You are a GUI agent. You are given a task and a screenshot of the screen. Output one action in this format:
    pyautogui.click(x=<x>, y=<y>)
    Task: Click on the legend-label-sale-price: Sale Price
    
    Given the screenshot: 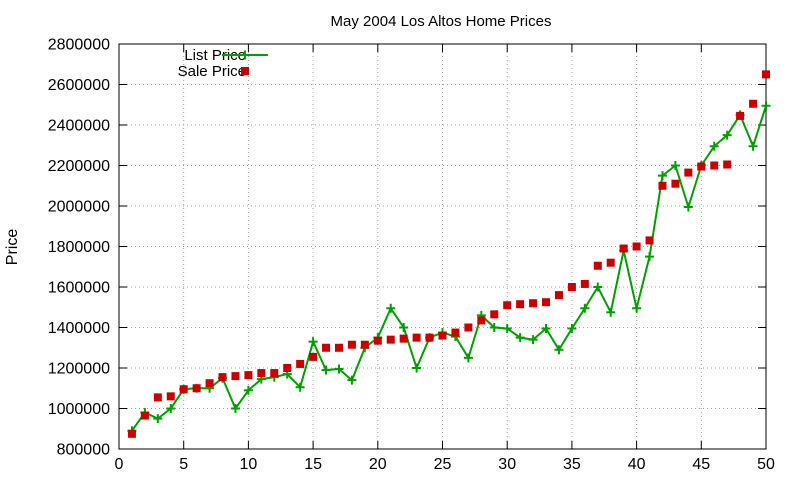 What is the action you would take?
    pyautogui.click(x=212, y=71)
    